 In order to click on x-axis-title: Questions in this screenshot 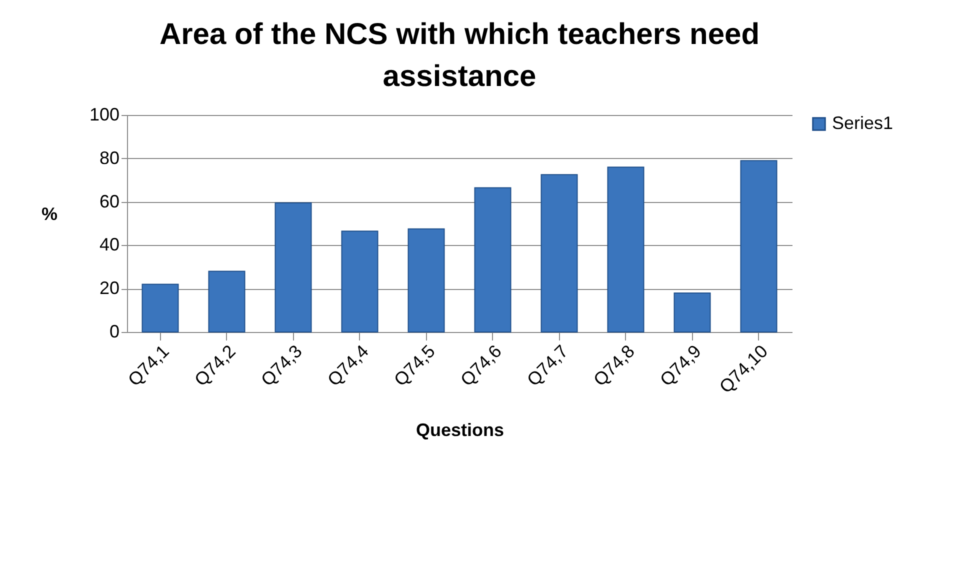, I will do `click(460, 430)`.